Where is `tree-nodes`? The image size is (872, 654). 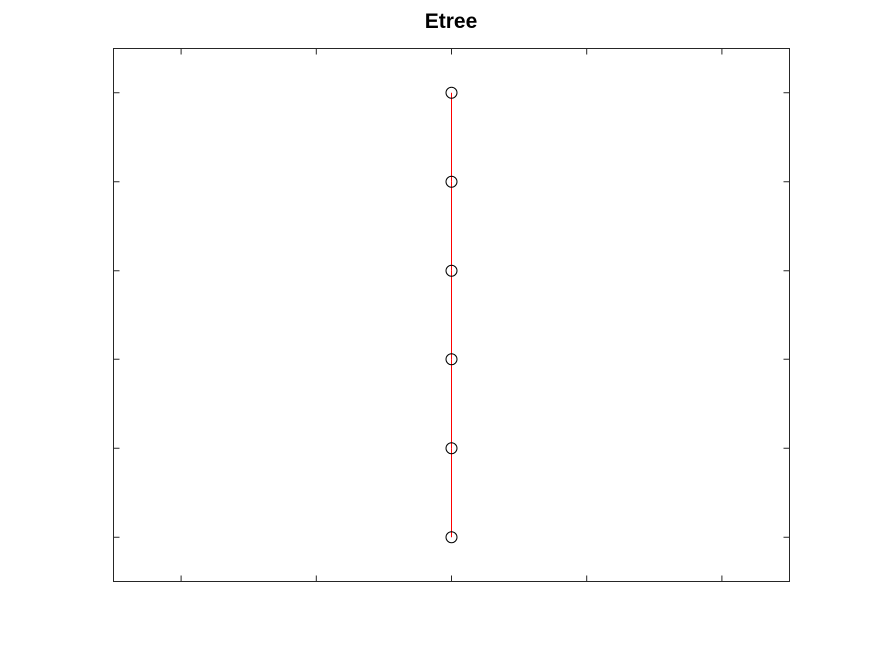 tree-nodes is located at coordinates (451, 315).